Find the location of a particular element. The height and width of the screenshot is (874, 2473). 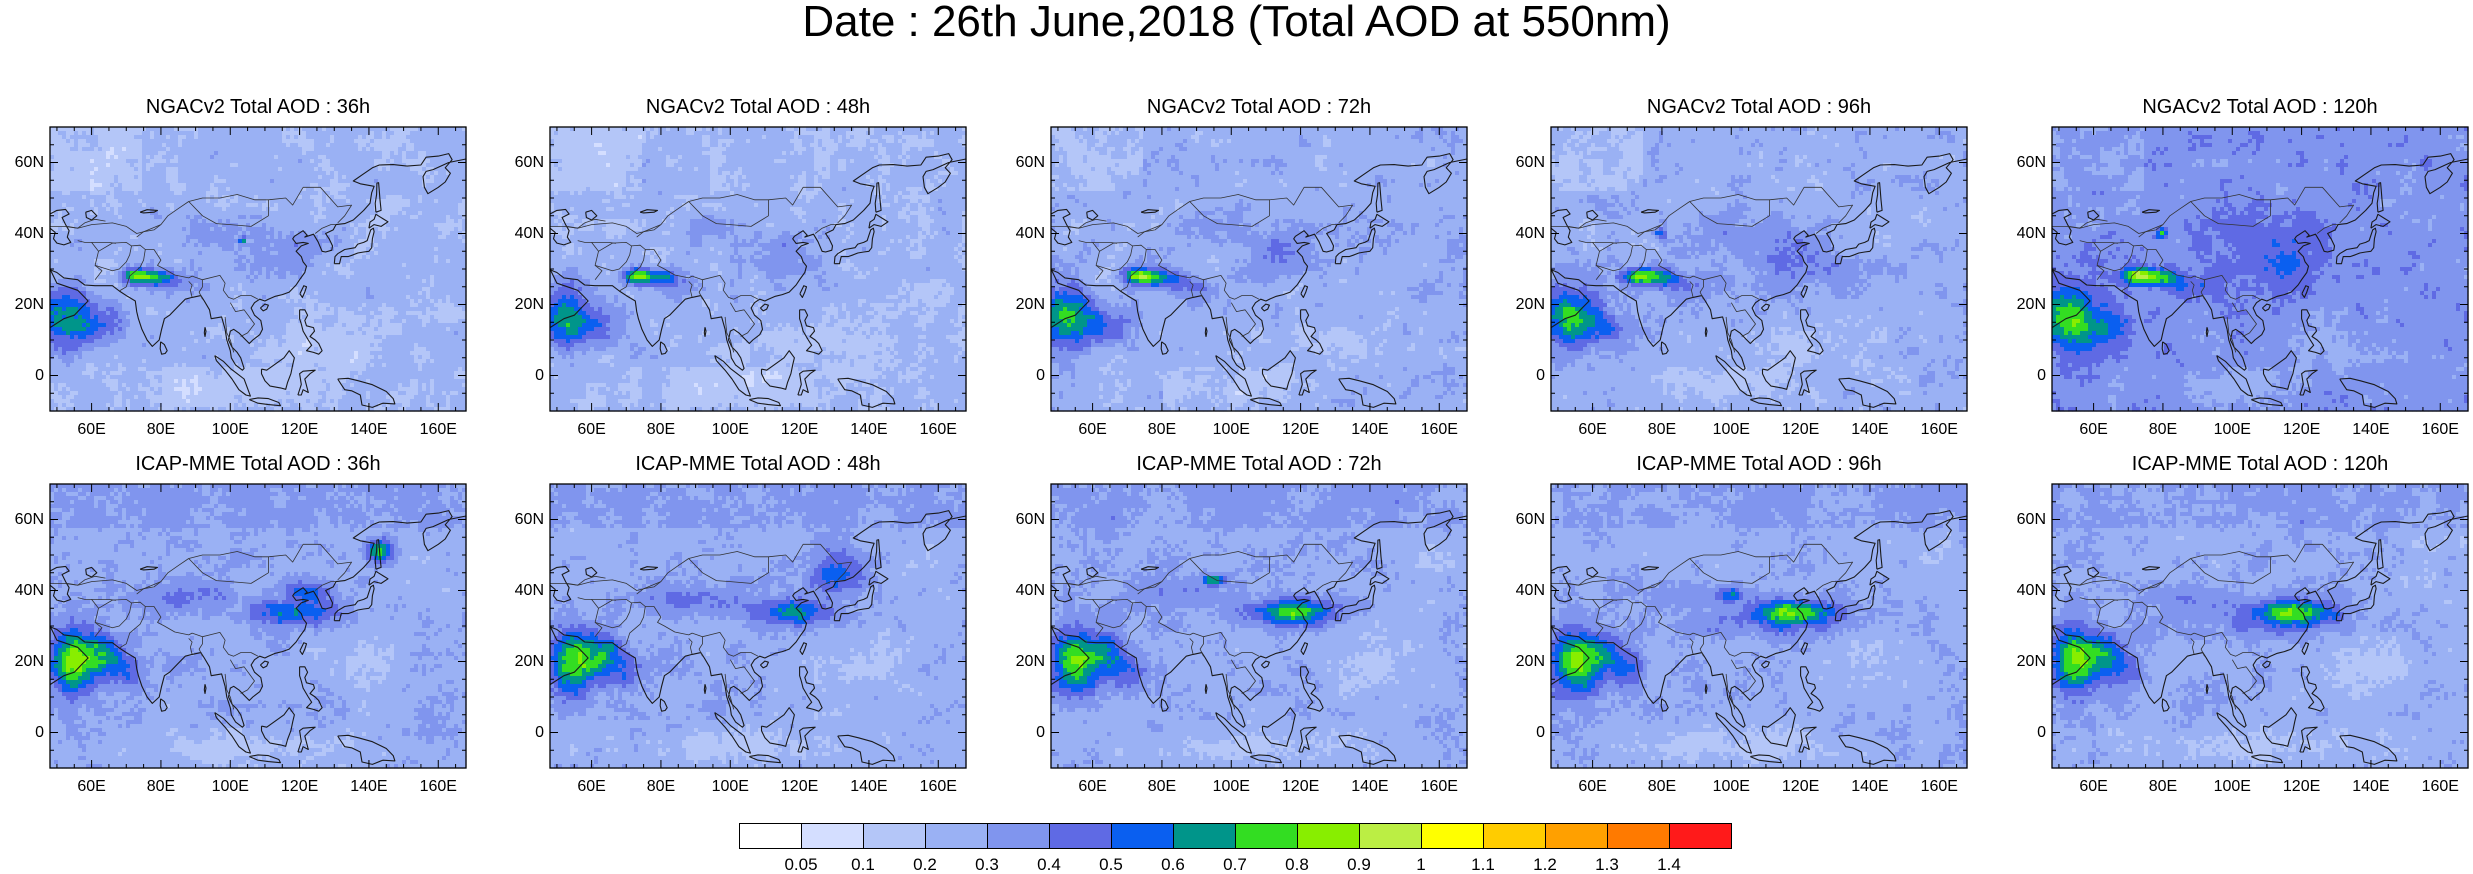

colorbar-label: 1.2 is located at coordinates (1545, 865).